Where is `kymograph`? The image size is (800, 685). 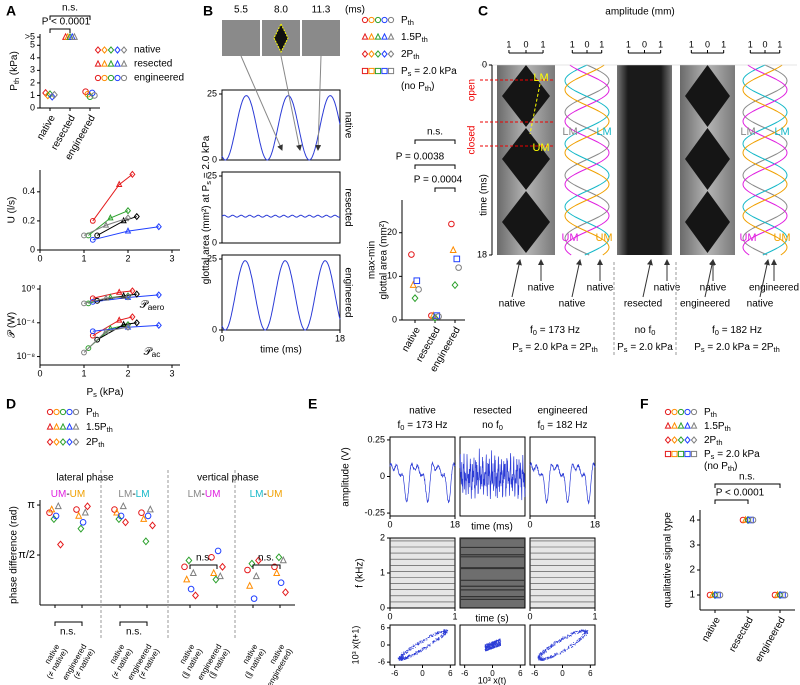 kymograph is located at coordinates (644, 160).